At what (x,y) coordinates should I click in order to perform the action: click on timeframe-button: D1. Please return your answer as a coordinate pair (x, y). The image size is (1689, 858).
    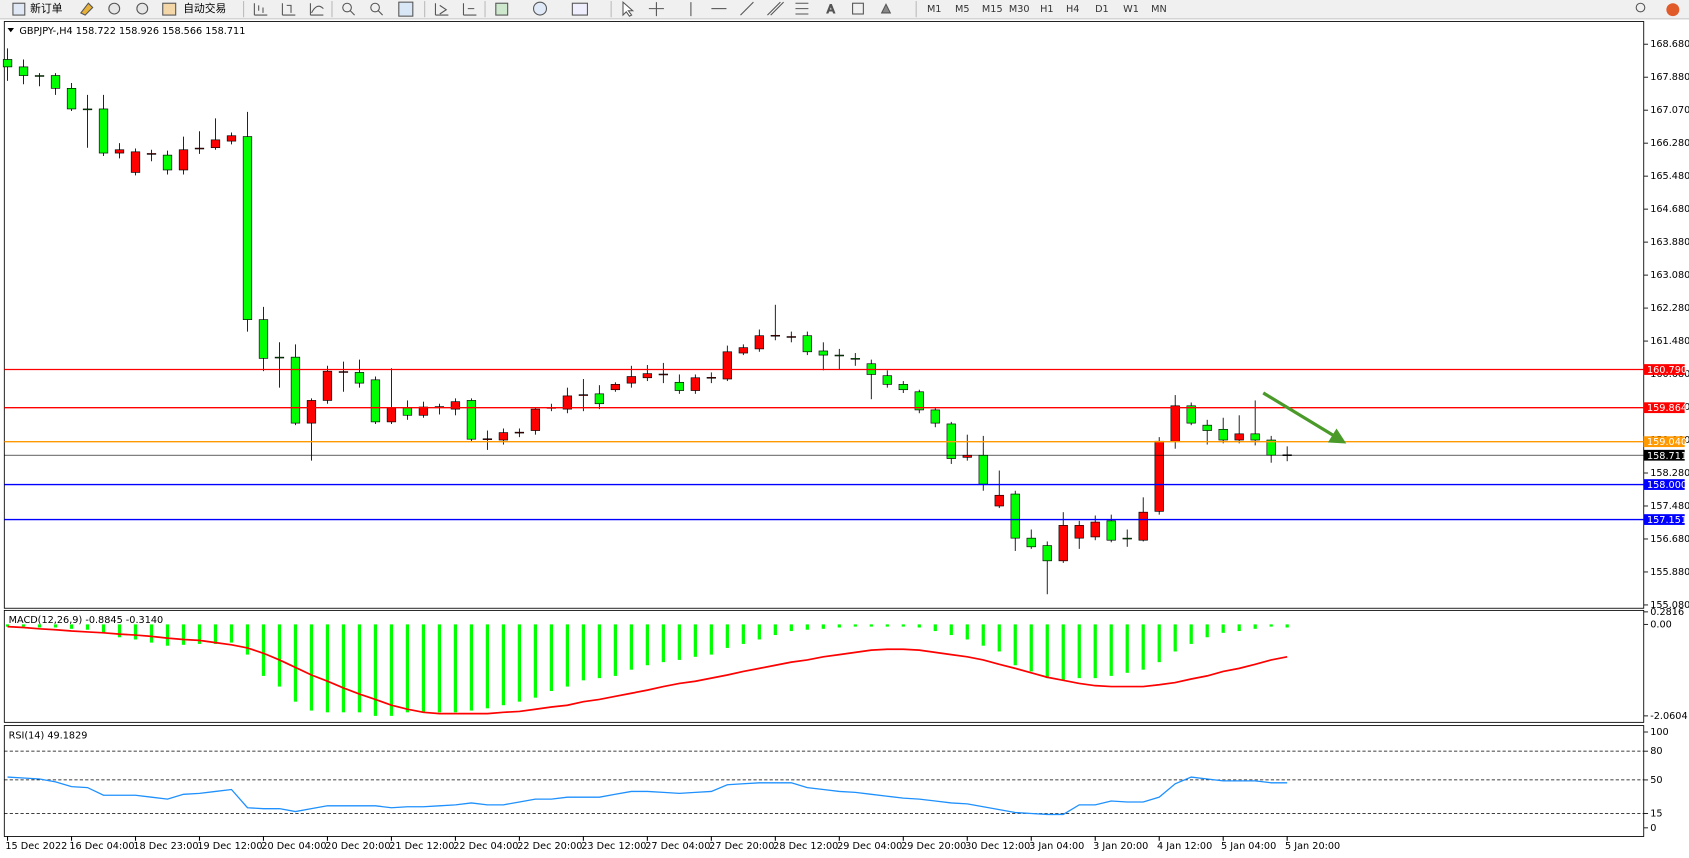
    Looking at the image, I should click on (1102, 9).